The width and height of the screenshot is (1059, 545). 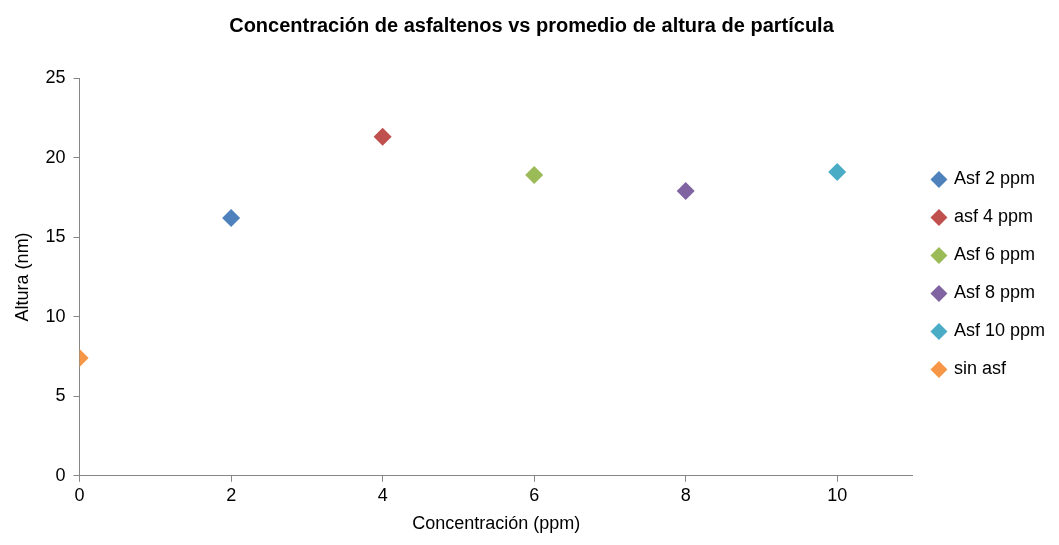 I want to click on x-tick-label: 10, so click(x=837, y=494).